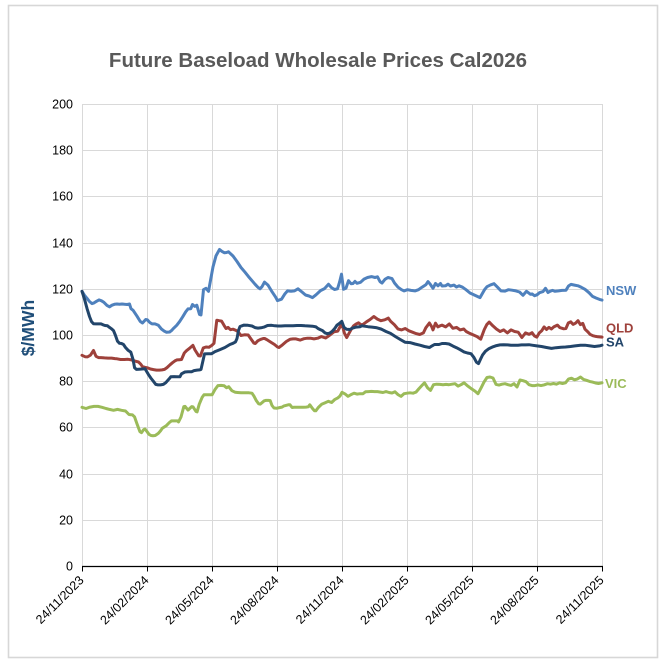 The width and height of the screenshot is (661, 666). What do you see at coordinates (69, 567) in the screenshot?
I see `svg-text: 0` at bounding box center [69, 567].